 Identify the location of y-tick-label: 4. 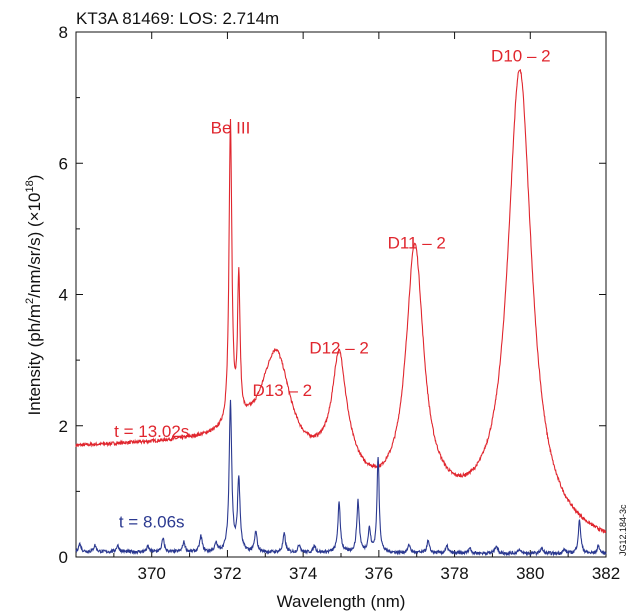
(63, 295).